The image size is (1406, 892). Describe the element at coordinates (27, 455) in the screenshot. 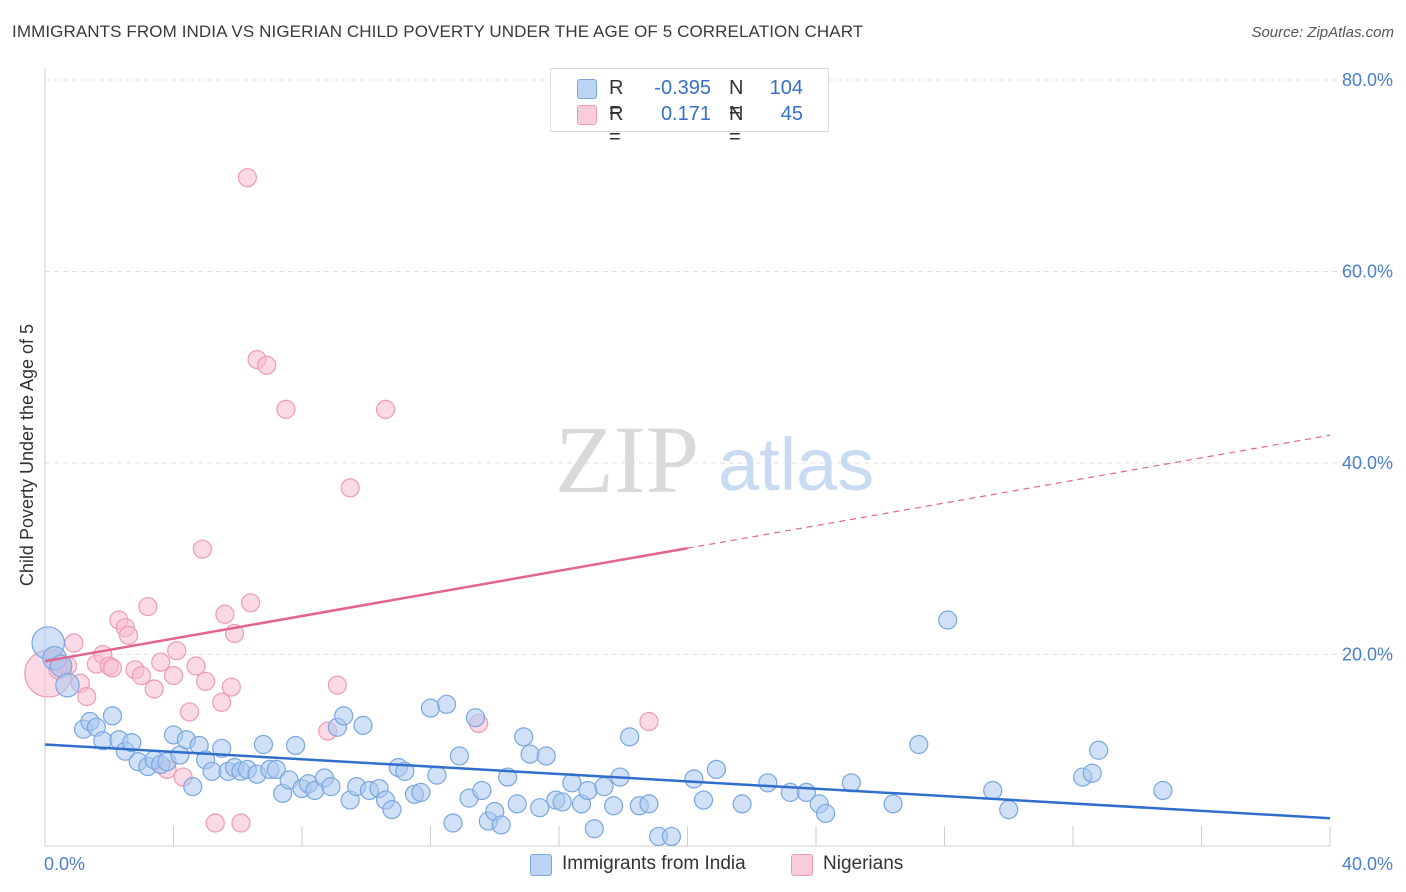

I see `y-axis-label: Child Poverty Under the Age of 5` at that location.